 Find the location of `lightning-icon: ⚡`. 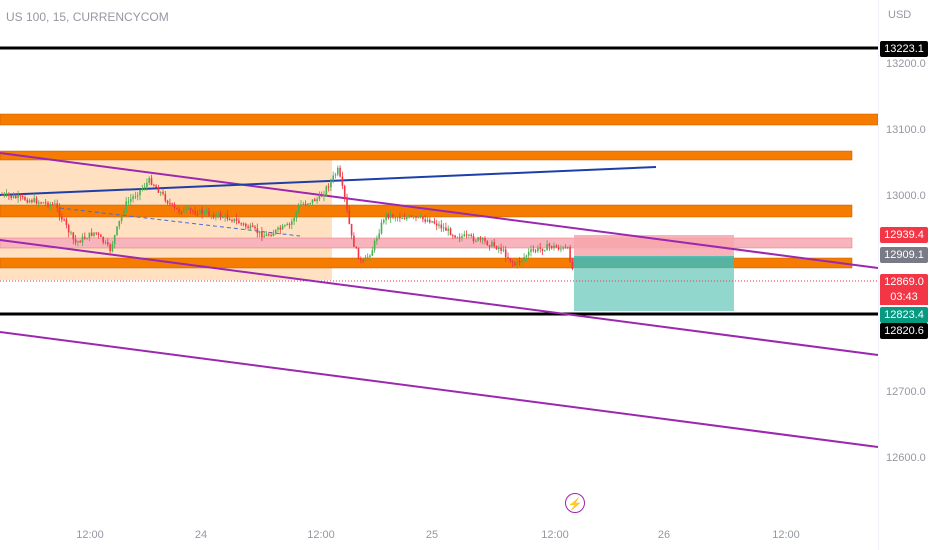

lightning-icon: ⚡ is located at coordinates (575, 503).